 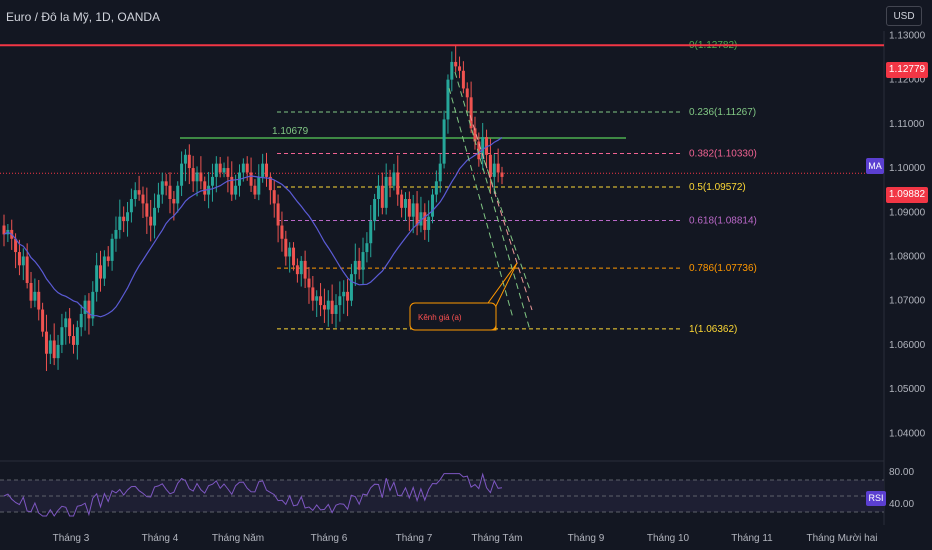 What do you see at coordinates (586, 538) in the screenshot?
I see `x-tick-label: Tháng 9` at bounding box center [586, 538].